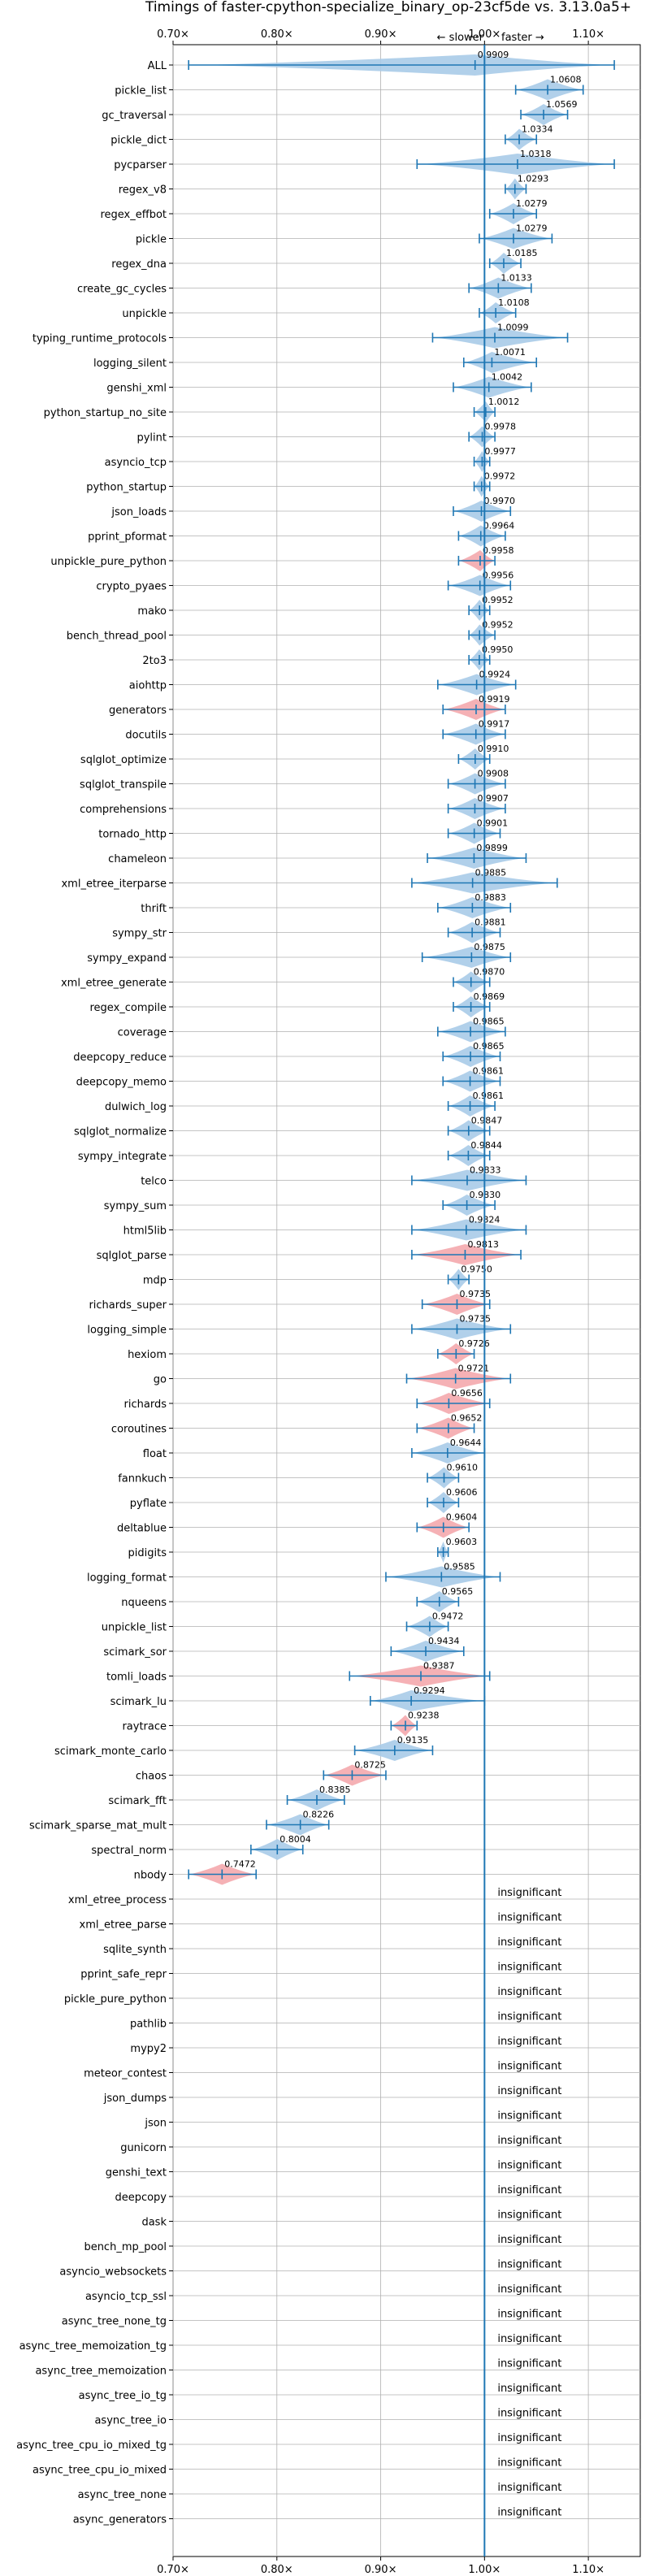  I want to click on top-tick-label: 1.10×, so click(588, 34).